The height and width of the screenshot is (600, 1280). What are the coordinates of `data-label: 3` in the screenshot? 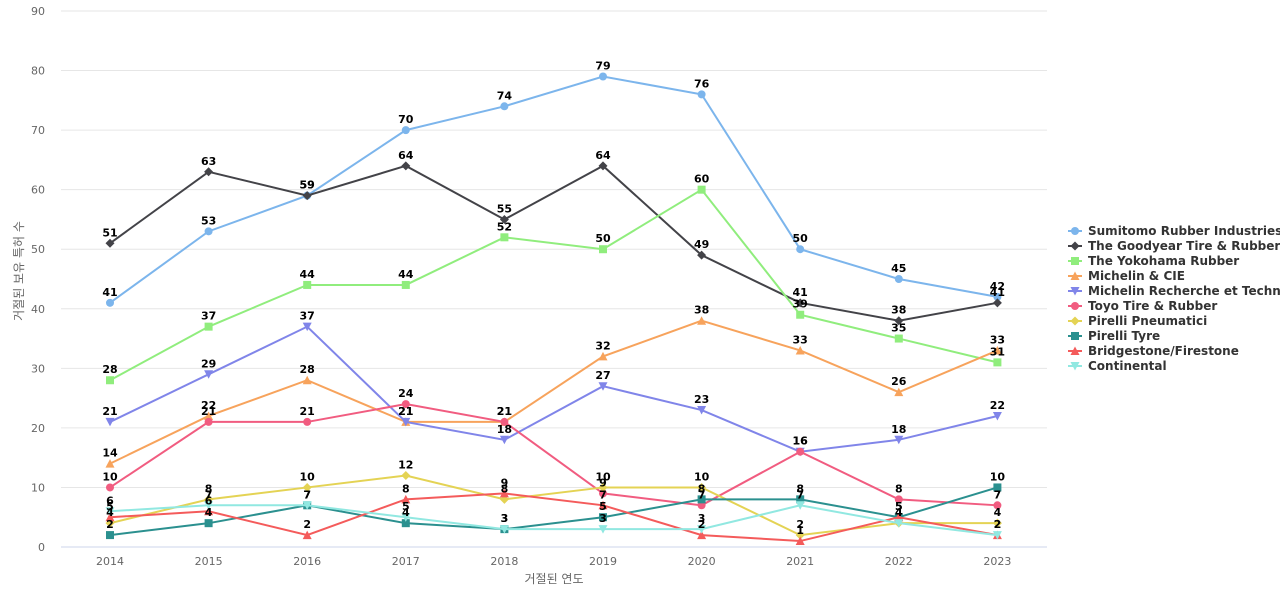 It's located at (603, 518).